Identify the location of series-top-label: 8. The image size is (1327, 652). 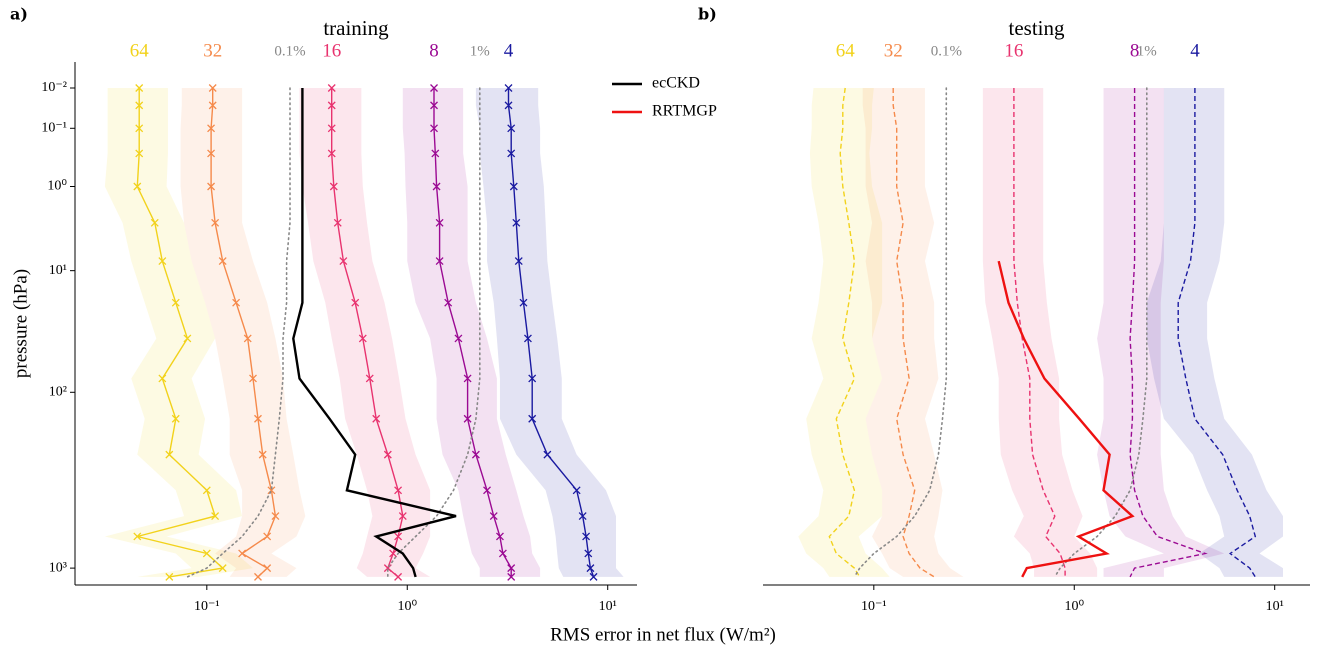
(1135, 50).